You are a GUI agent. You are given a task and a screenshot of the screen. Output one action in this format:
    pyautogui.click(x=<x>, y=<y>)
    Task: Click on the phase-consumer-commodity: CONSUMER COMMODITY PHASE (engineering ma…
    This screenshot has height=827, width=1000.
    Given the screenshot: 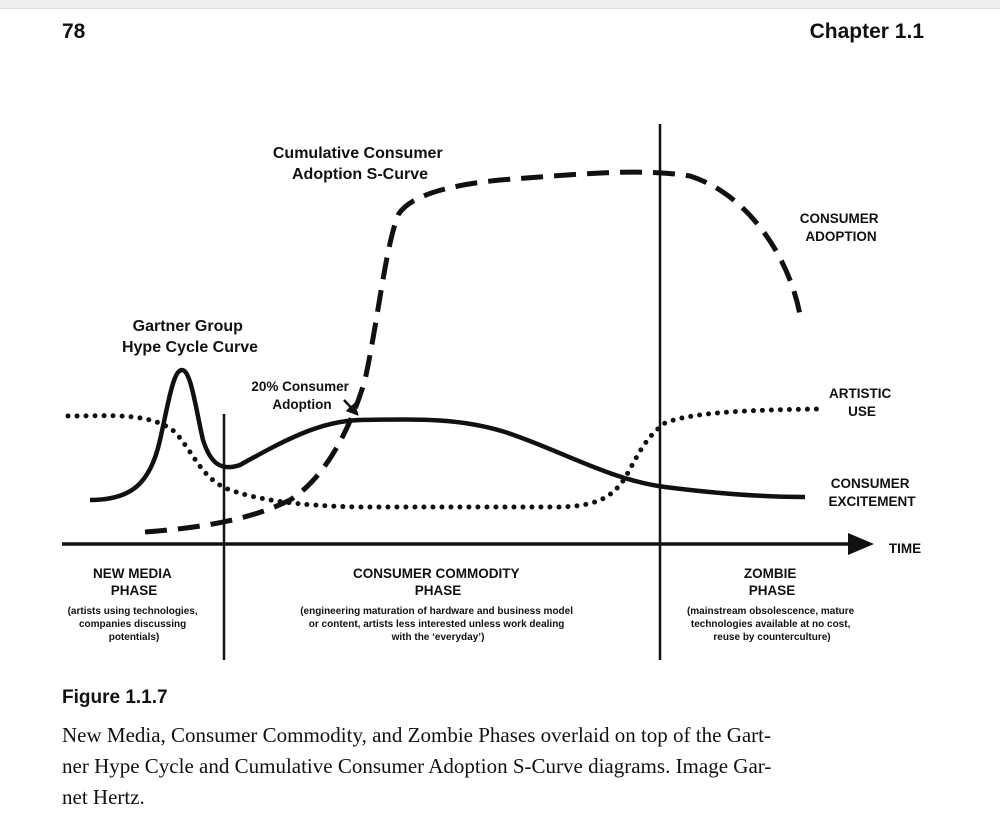 What is the action you would take?
    pyautogui.click(x=438, y=604)
    